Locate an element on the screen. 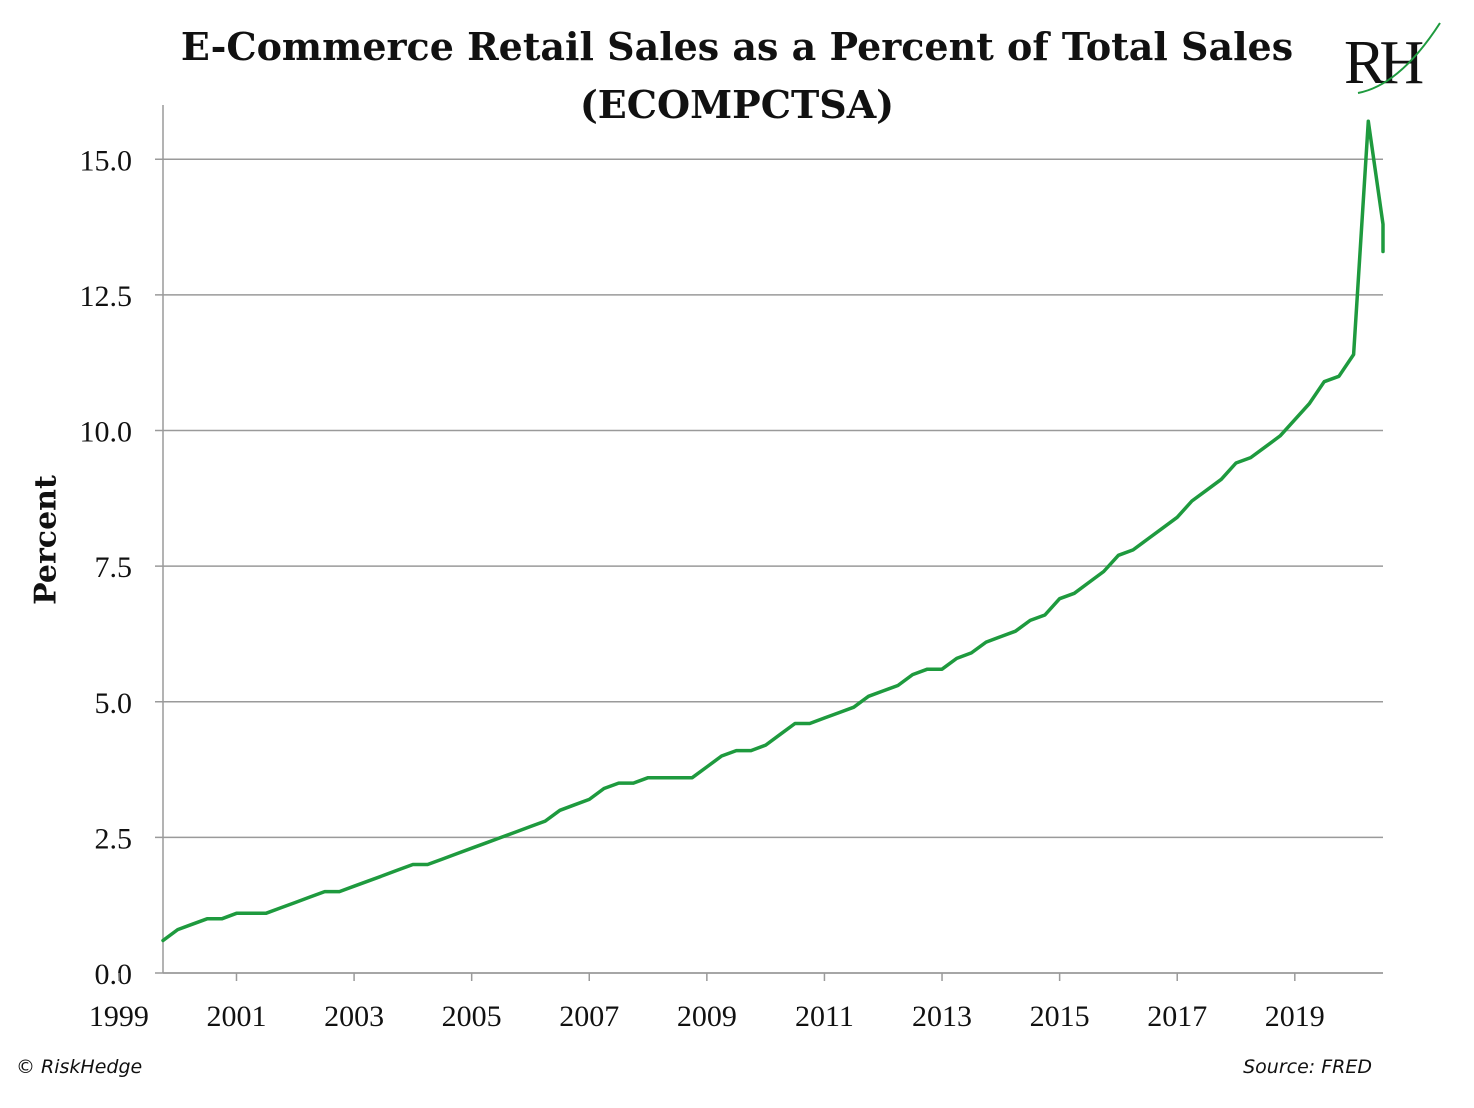 Image resolution: width=1474 pixels, height=1108 pixels. y-tick-label: 2.5 is located at coordinates (114, 838).